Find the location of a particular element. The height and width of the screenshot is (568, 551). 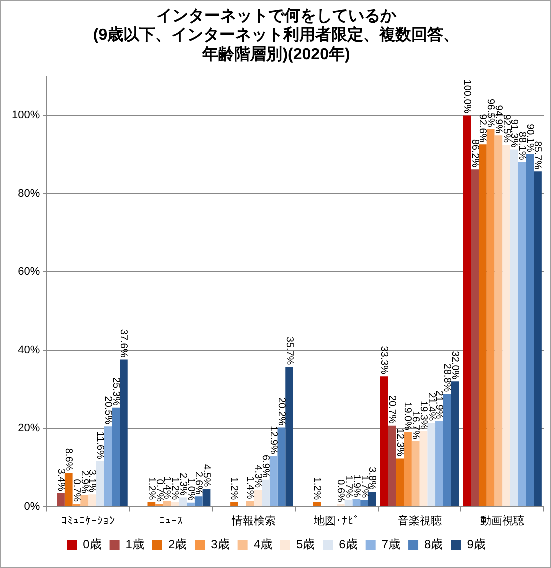

x-tick-label: 動画視聴 is located at coordinates (502, 521).